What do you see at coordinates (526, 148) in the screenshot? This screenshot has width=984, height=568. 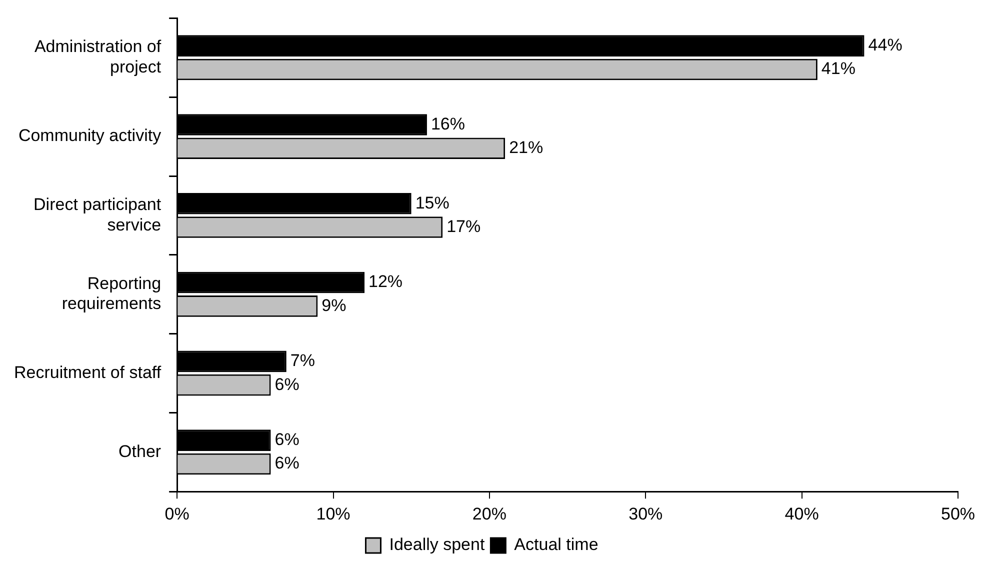 I see `data-label: 21%` at bounding box center [526, 148].